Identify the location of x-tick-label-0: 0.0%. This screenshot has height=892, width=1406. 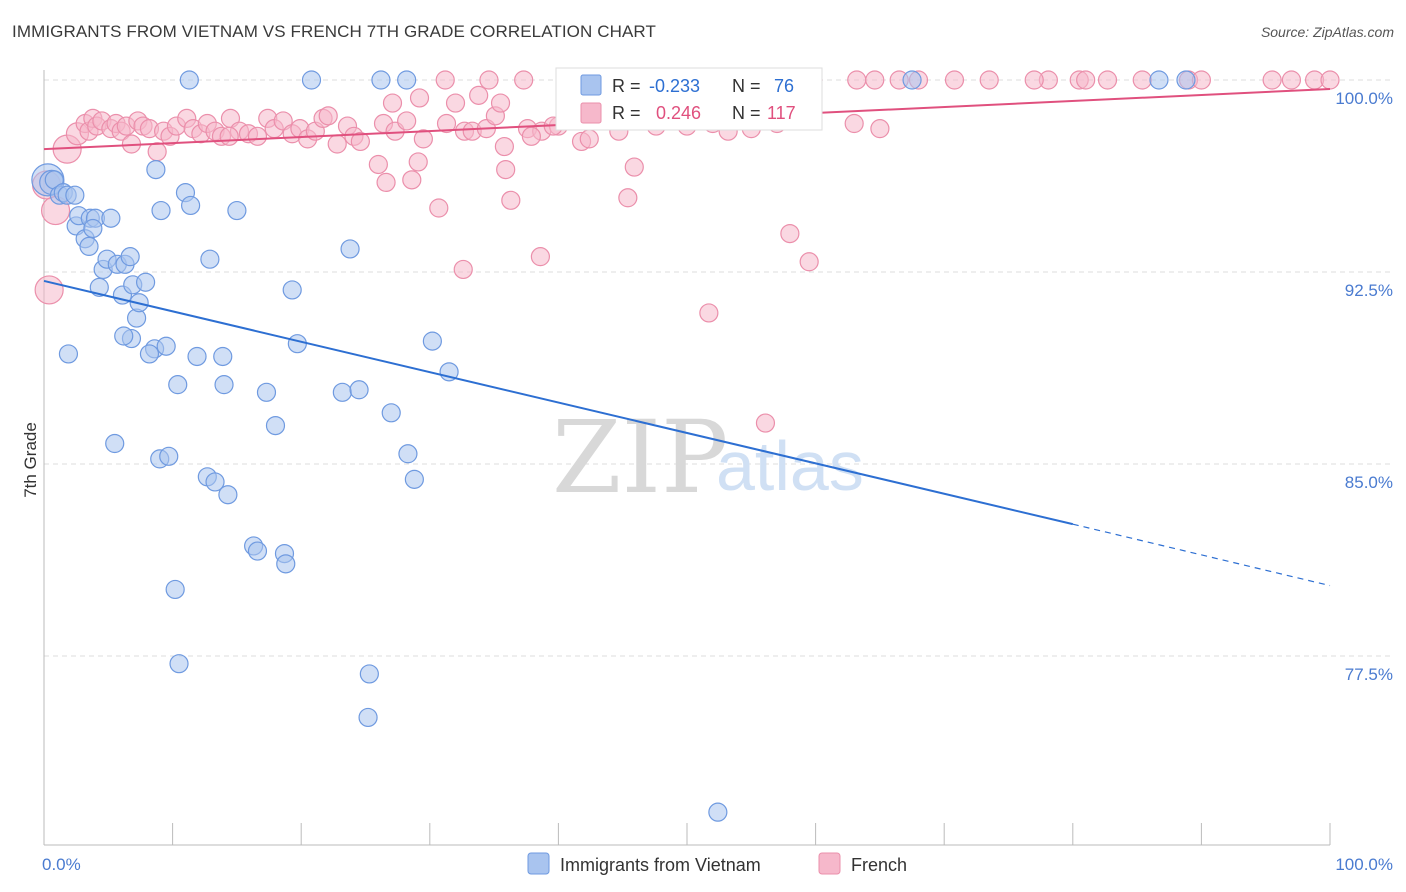
(61, 864).